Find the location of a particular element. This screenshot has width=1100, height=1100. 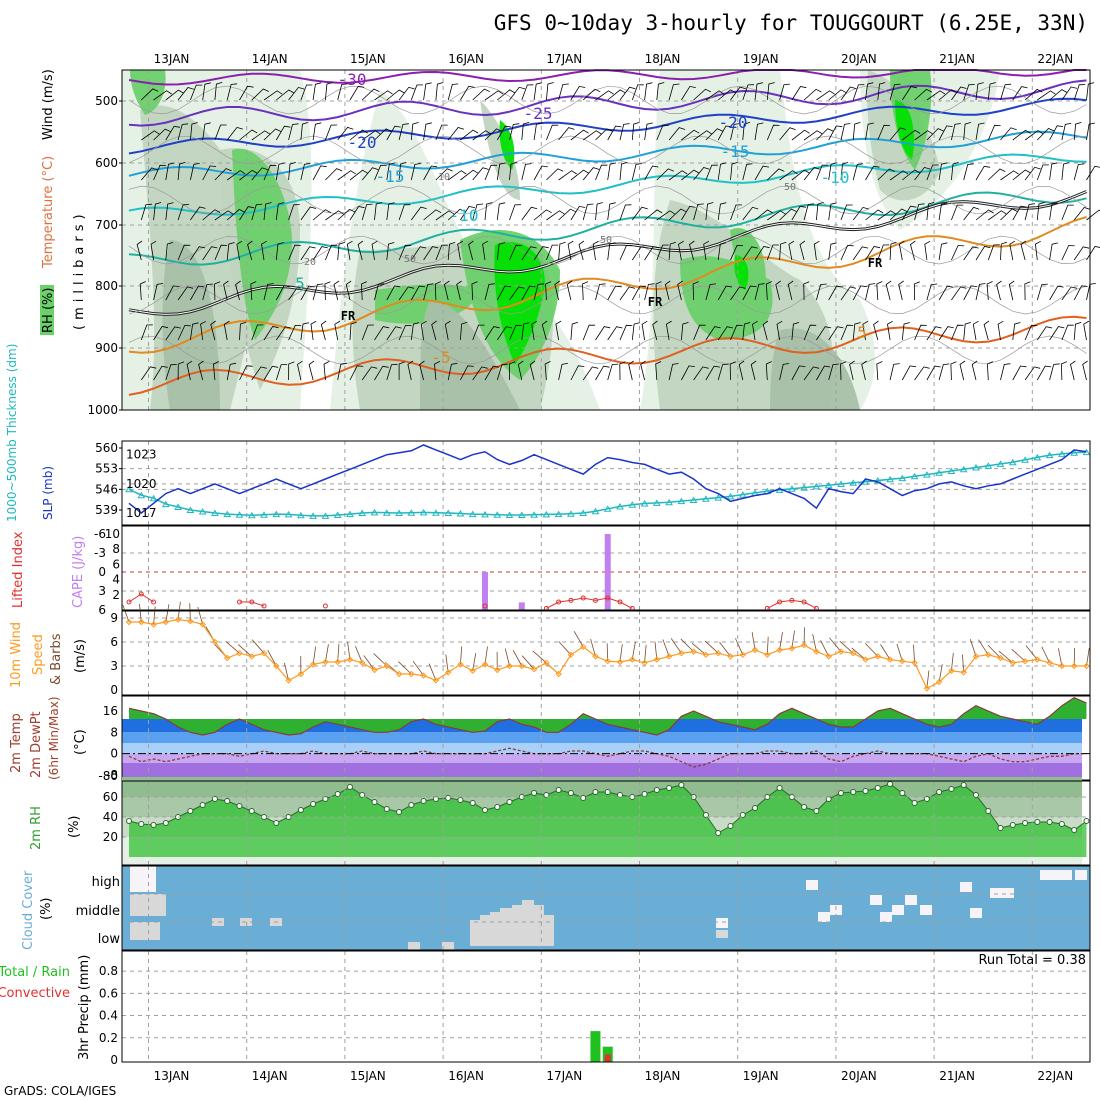

wind10m-label-3: & Barbs is located at coordinates (56, 659).